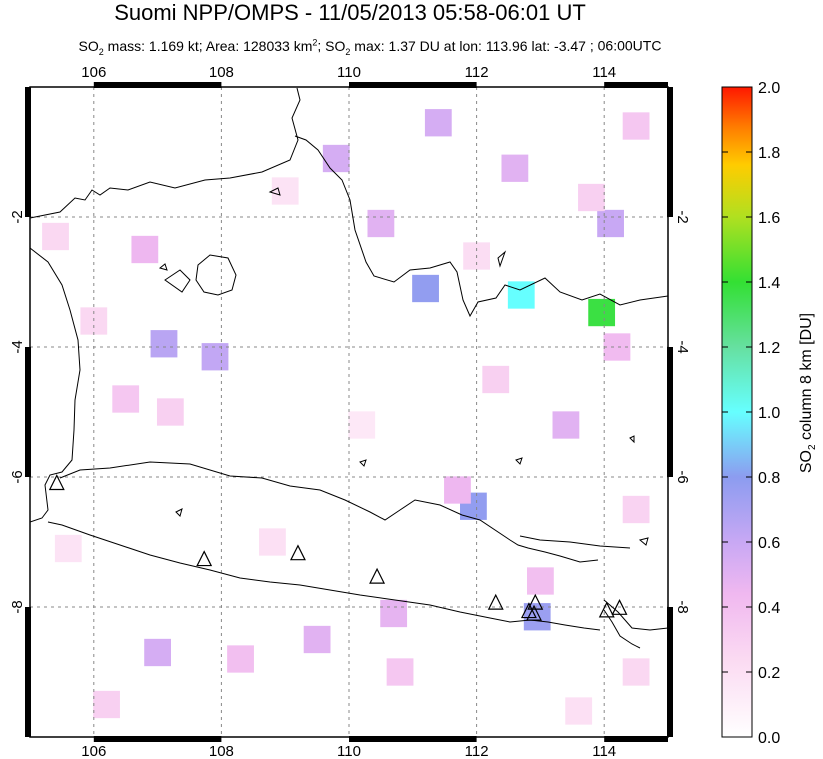 Image resolution: width=823 pixels, height=759 pixels. Describe the element at coordinates (769, 673) in the screenshot. I see `colorbar-tick-label: 0.2` at that location.